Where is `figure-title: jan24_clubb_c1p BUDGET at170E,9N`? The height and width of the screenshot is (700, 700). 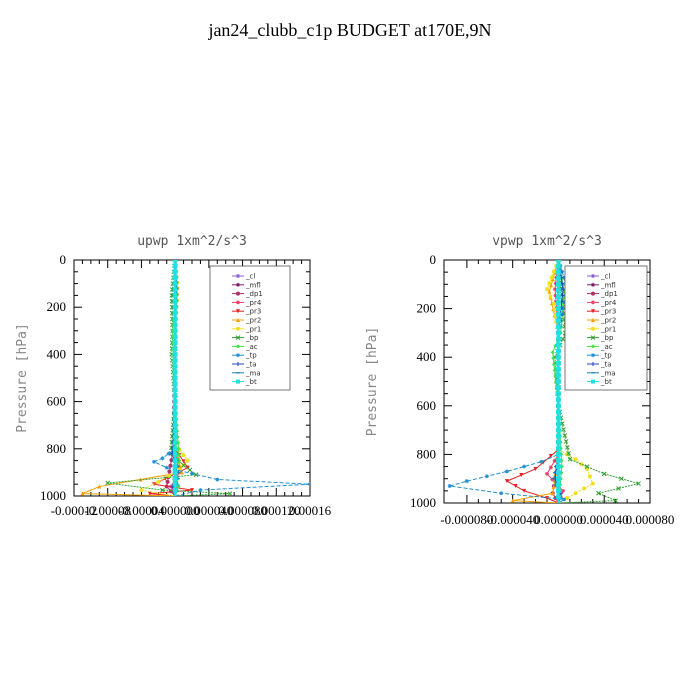 figure-title: jan24_clubb_c1p BUDGET at170E,9N is located at coordinates (350, 30).